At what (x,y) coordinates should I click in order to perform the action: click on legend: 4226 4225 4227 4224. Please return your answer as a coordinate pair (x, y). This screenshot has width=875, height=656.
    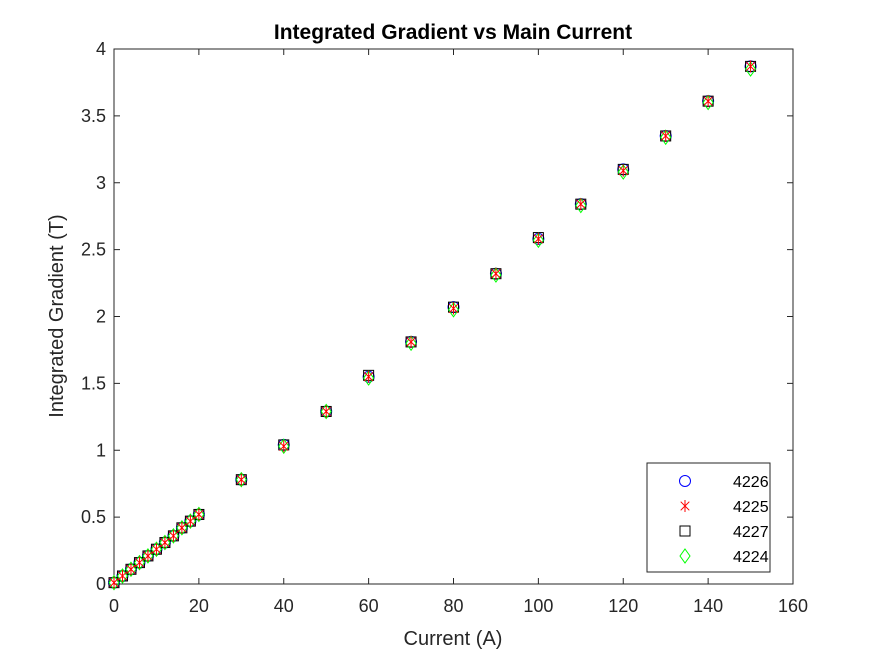
    Looking at the image, I should click on (708, 517).